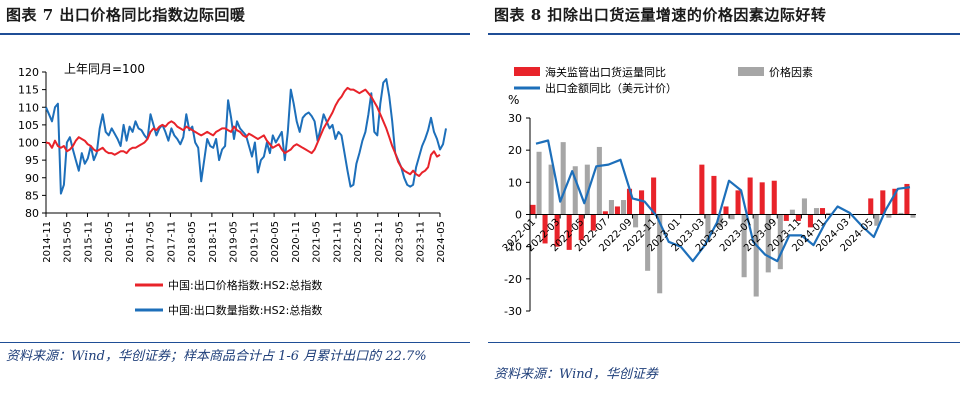  What do you see at coordinates (32, 195) in the screenshot?
I see `y-tick-label: 85` at bounding box center [32, 195].